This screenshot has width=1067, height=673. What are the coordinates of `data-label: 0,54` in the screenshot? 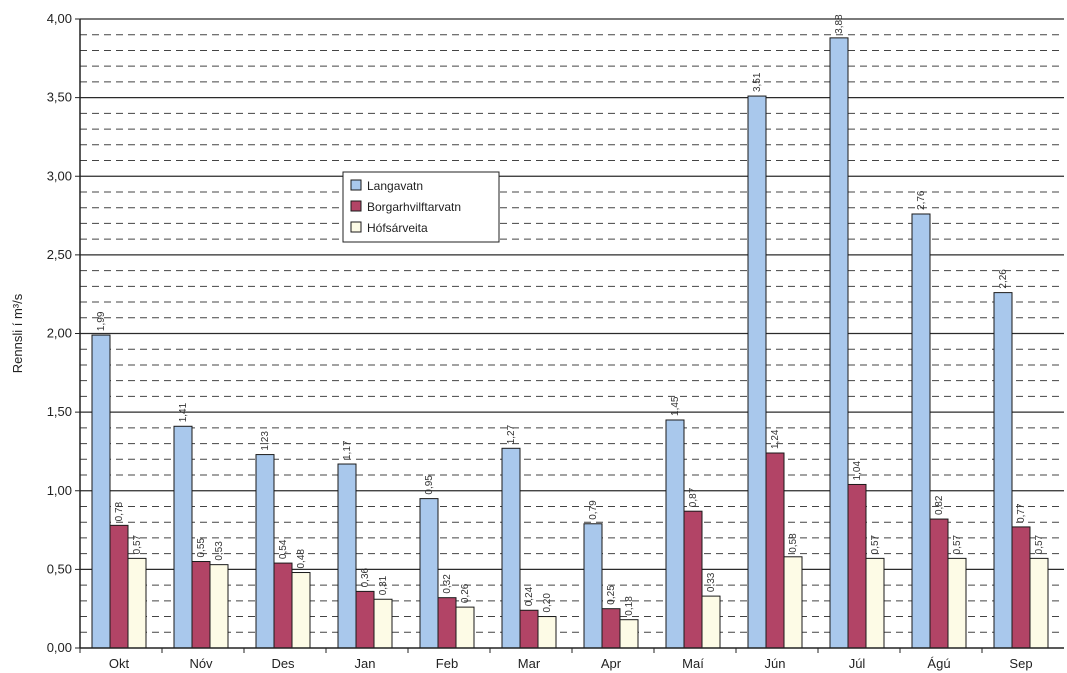 It's located at (283, 549).